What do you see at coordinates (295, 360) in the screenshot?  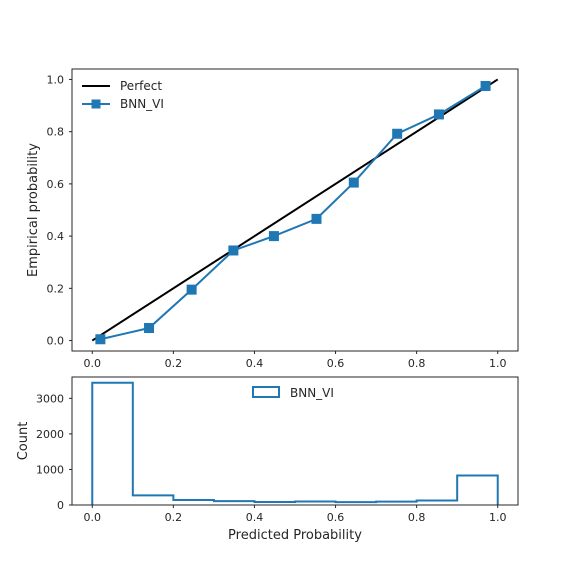 I see `calibration-x-ticks: 0.0 0.2 0.4 0.6 0.8 1.0` at bounding box center [295, 360].